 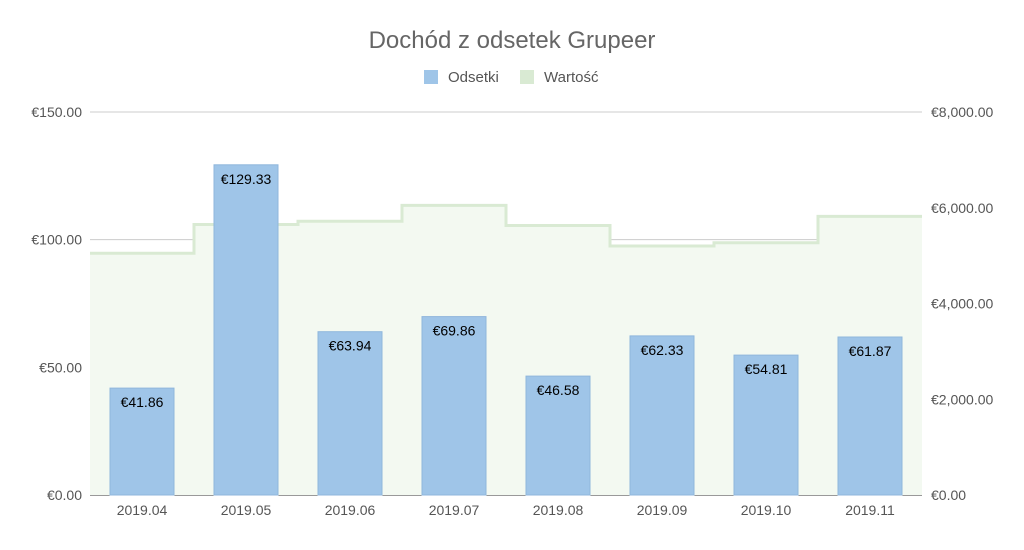 What do you see at coordinates (662, 510) in the screenshot?
I see `x-tick-label: 2019.09` at bounding box center [662, 510].